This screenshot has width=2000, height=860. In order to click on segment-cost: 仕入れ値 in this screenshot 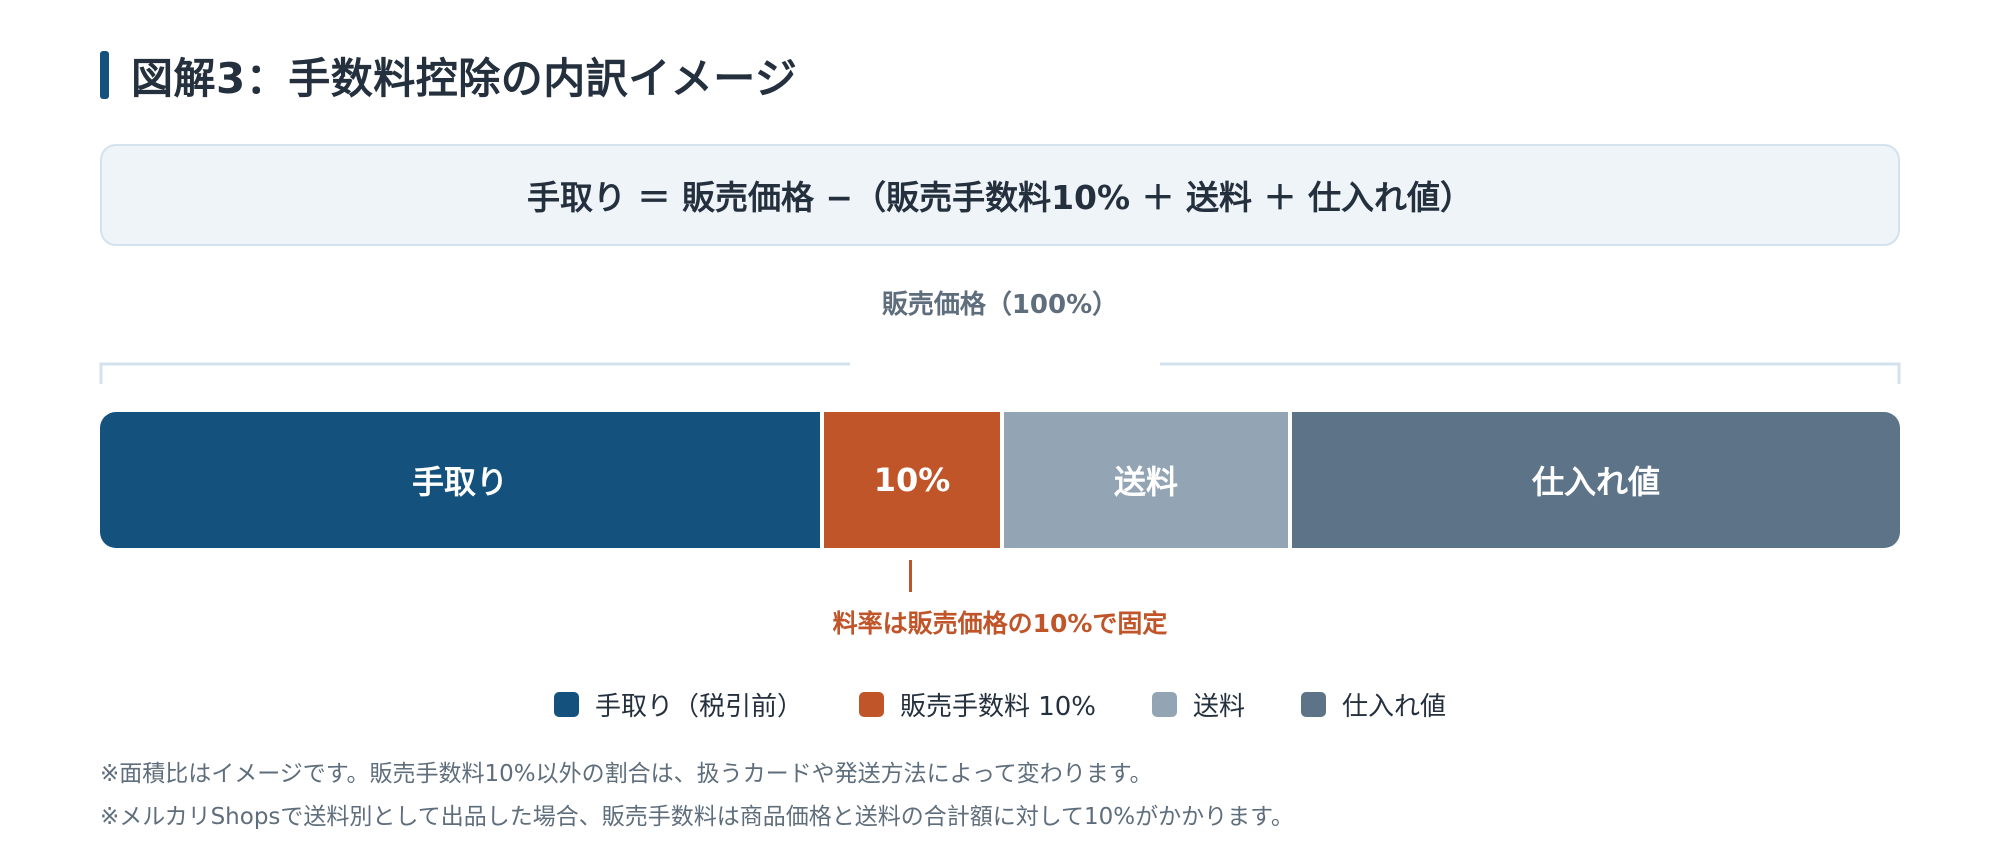, I will do `click(1594, 480)`.